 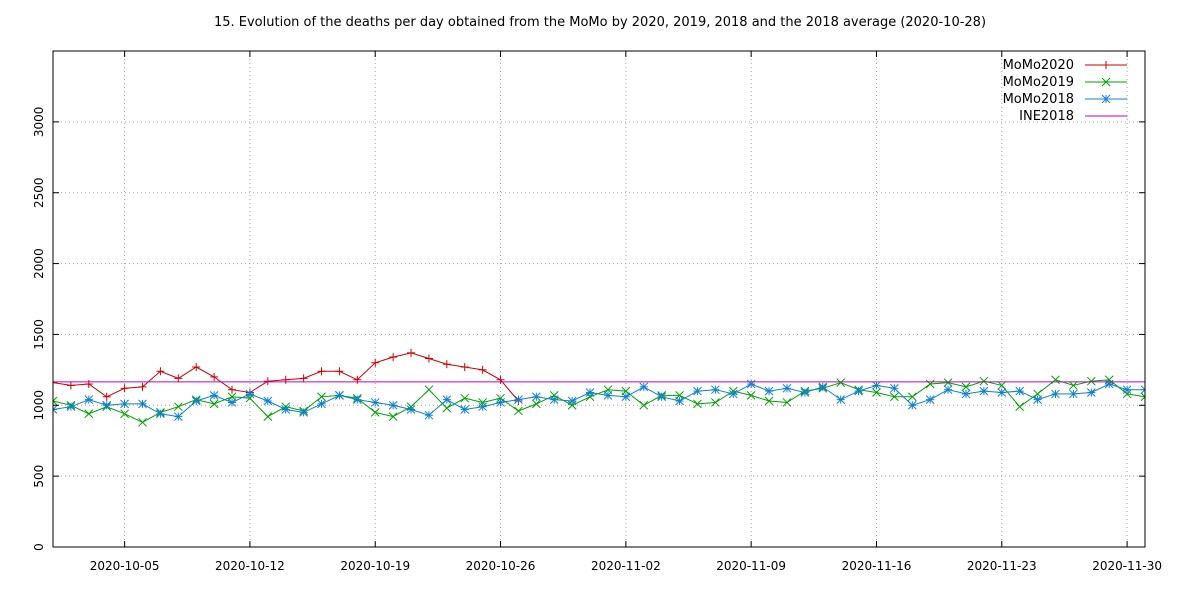 What do you see at coordinates (1127, 566) in the screenshot?
I see `x-tick-label: 2020-11-30` at bounding box center [1127, 566].